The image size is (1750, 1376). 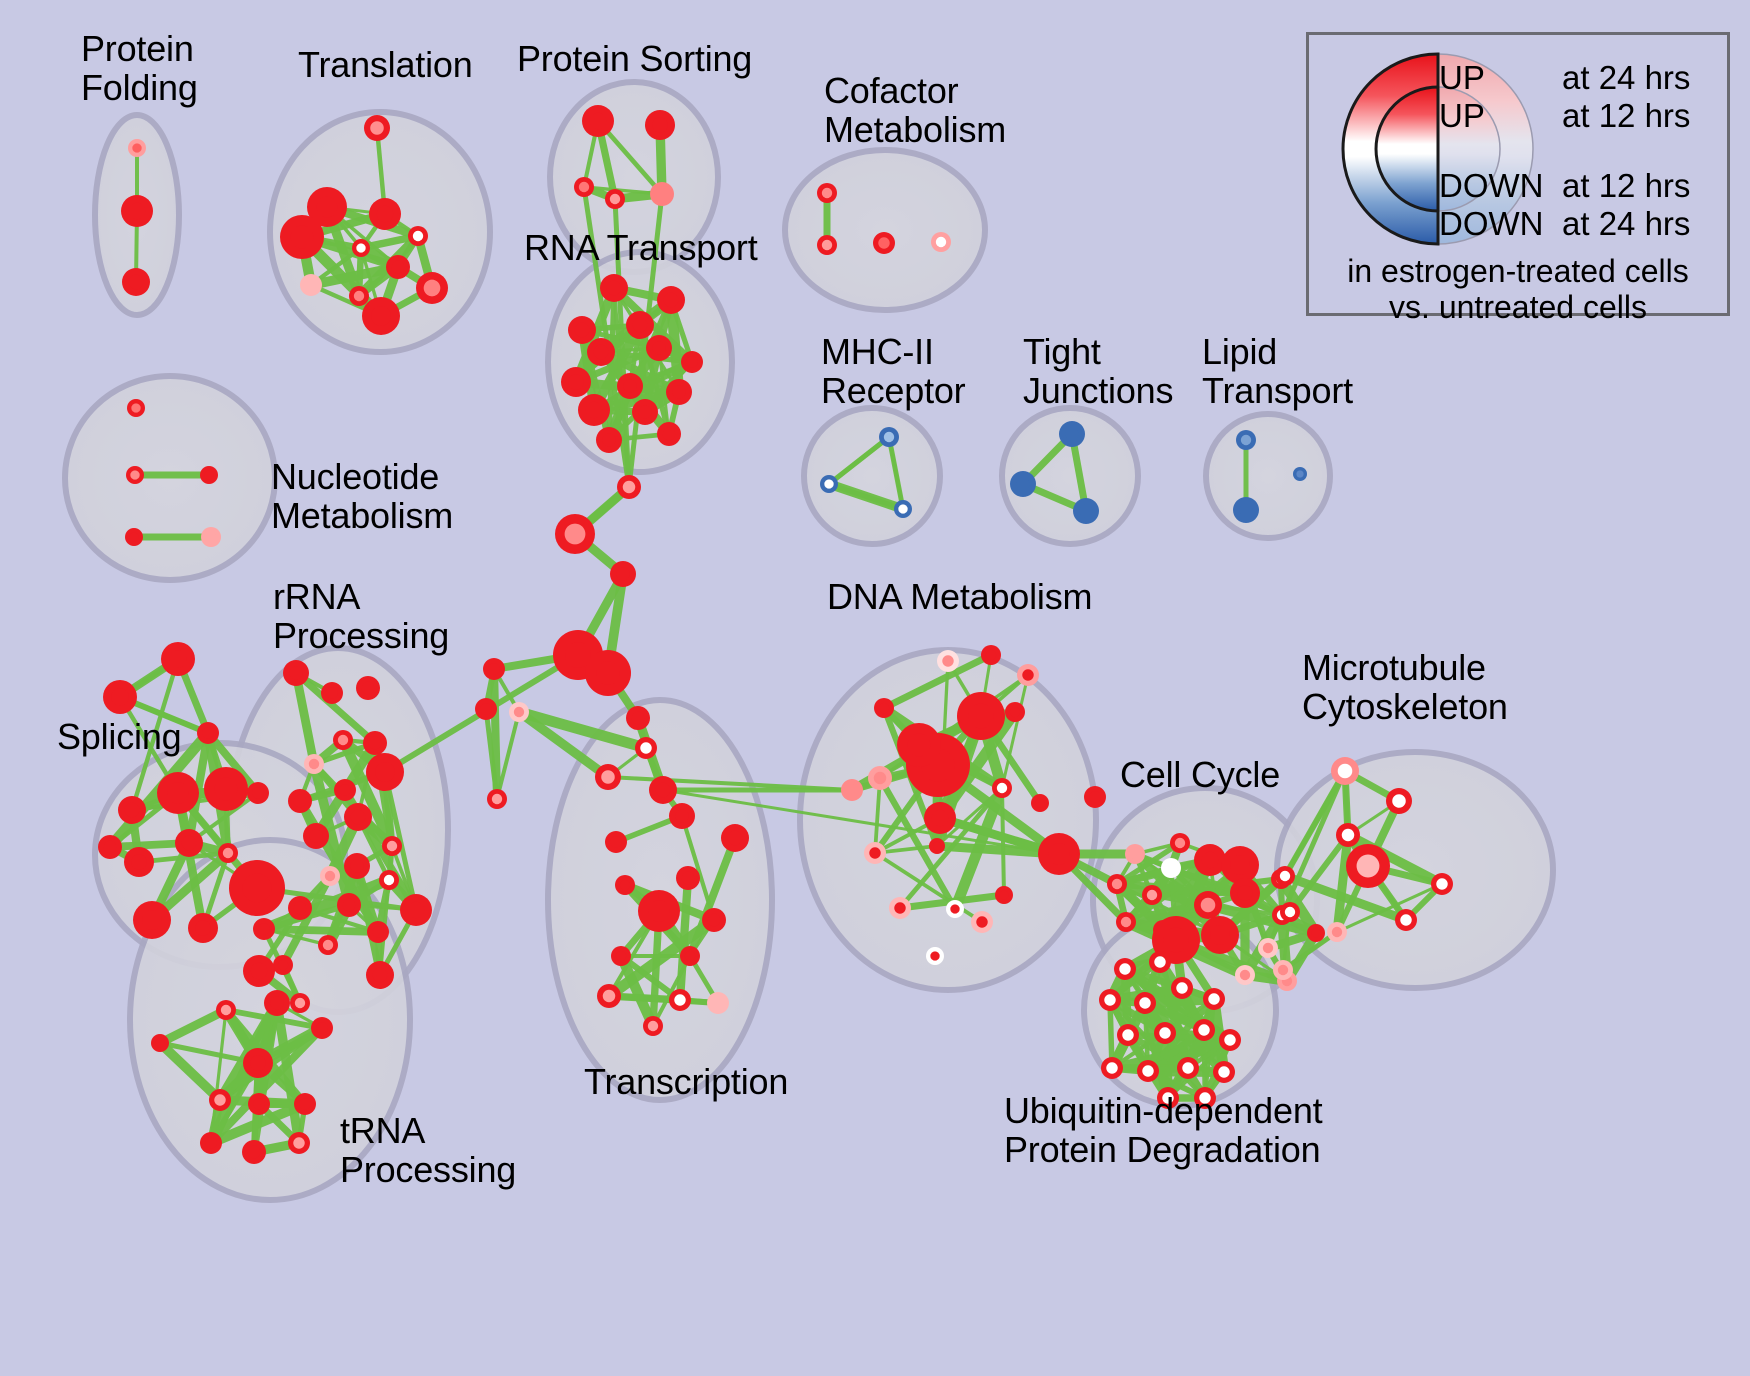 I want to click on cluster-cofactor, so click(x=885, y=230).